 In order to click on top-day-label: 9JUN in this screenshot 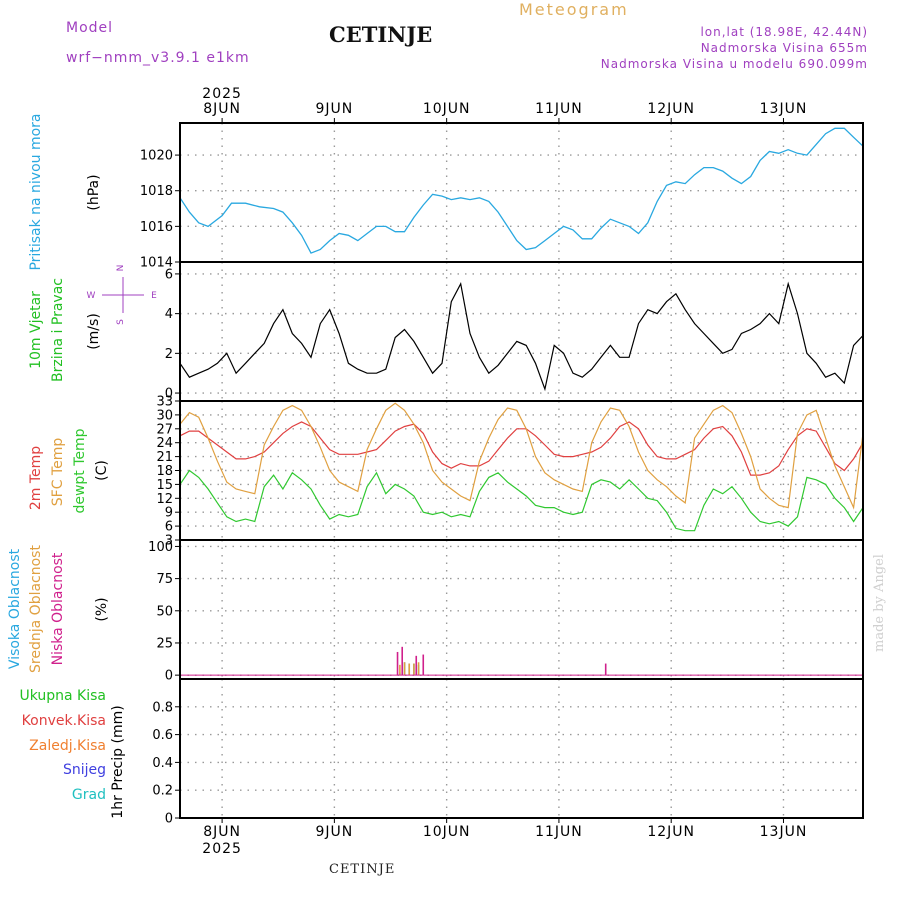, I will do `click(334, 109)`.